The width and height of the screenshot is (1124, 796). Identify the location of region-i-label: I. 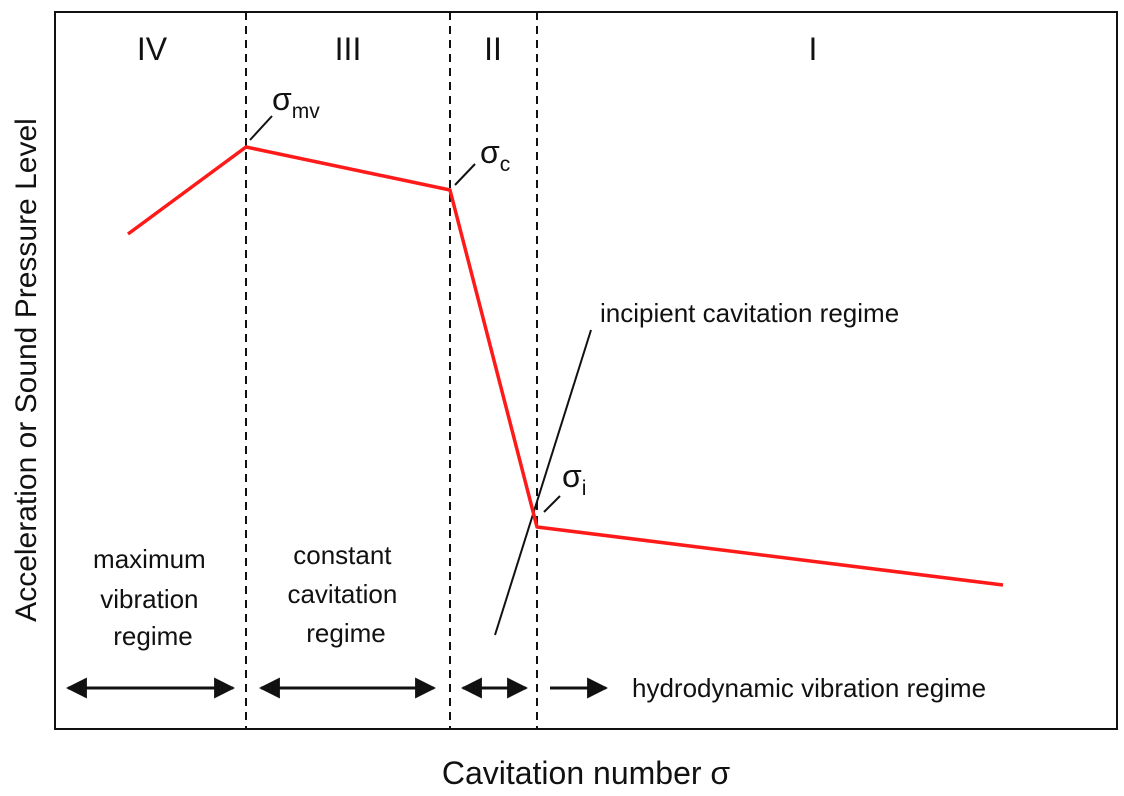
(813, 49).